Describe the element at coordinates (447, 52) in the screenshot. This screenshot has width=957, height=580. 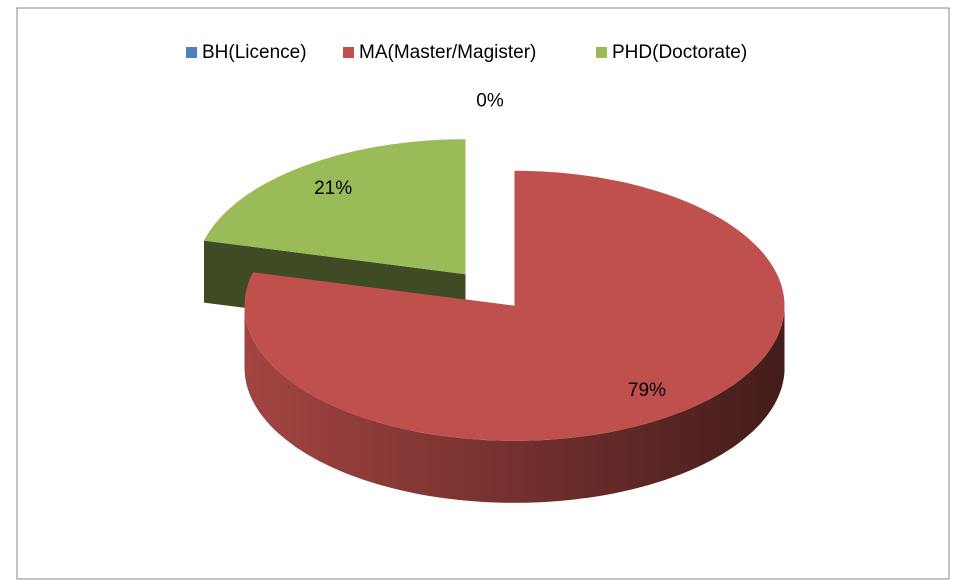
I see `legend-label: MA(Master/Magister)` at that location.